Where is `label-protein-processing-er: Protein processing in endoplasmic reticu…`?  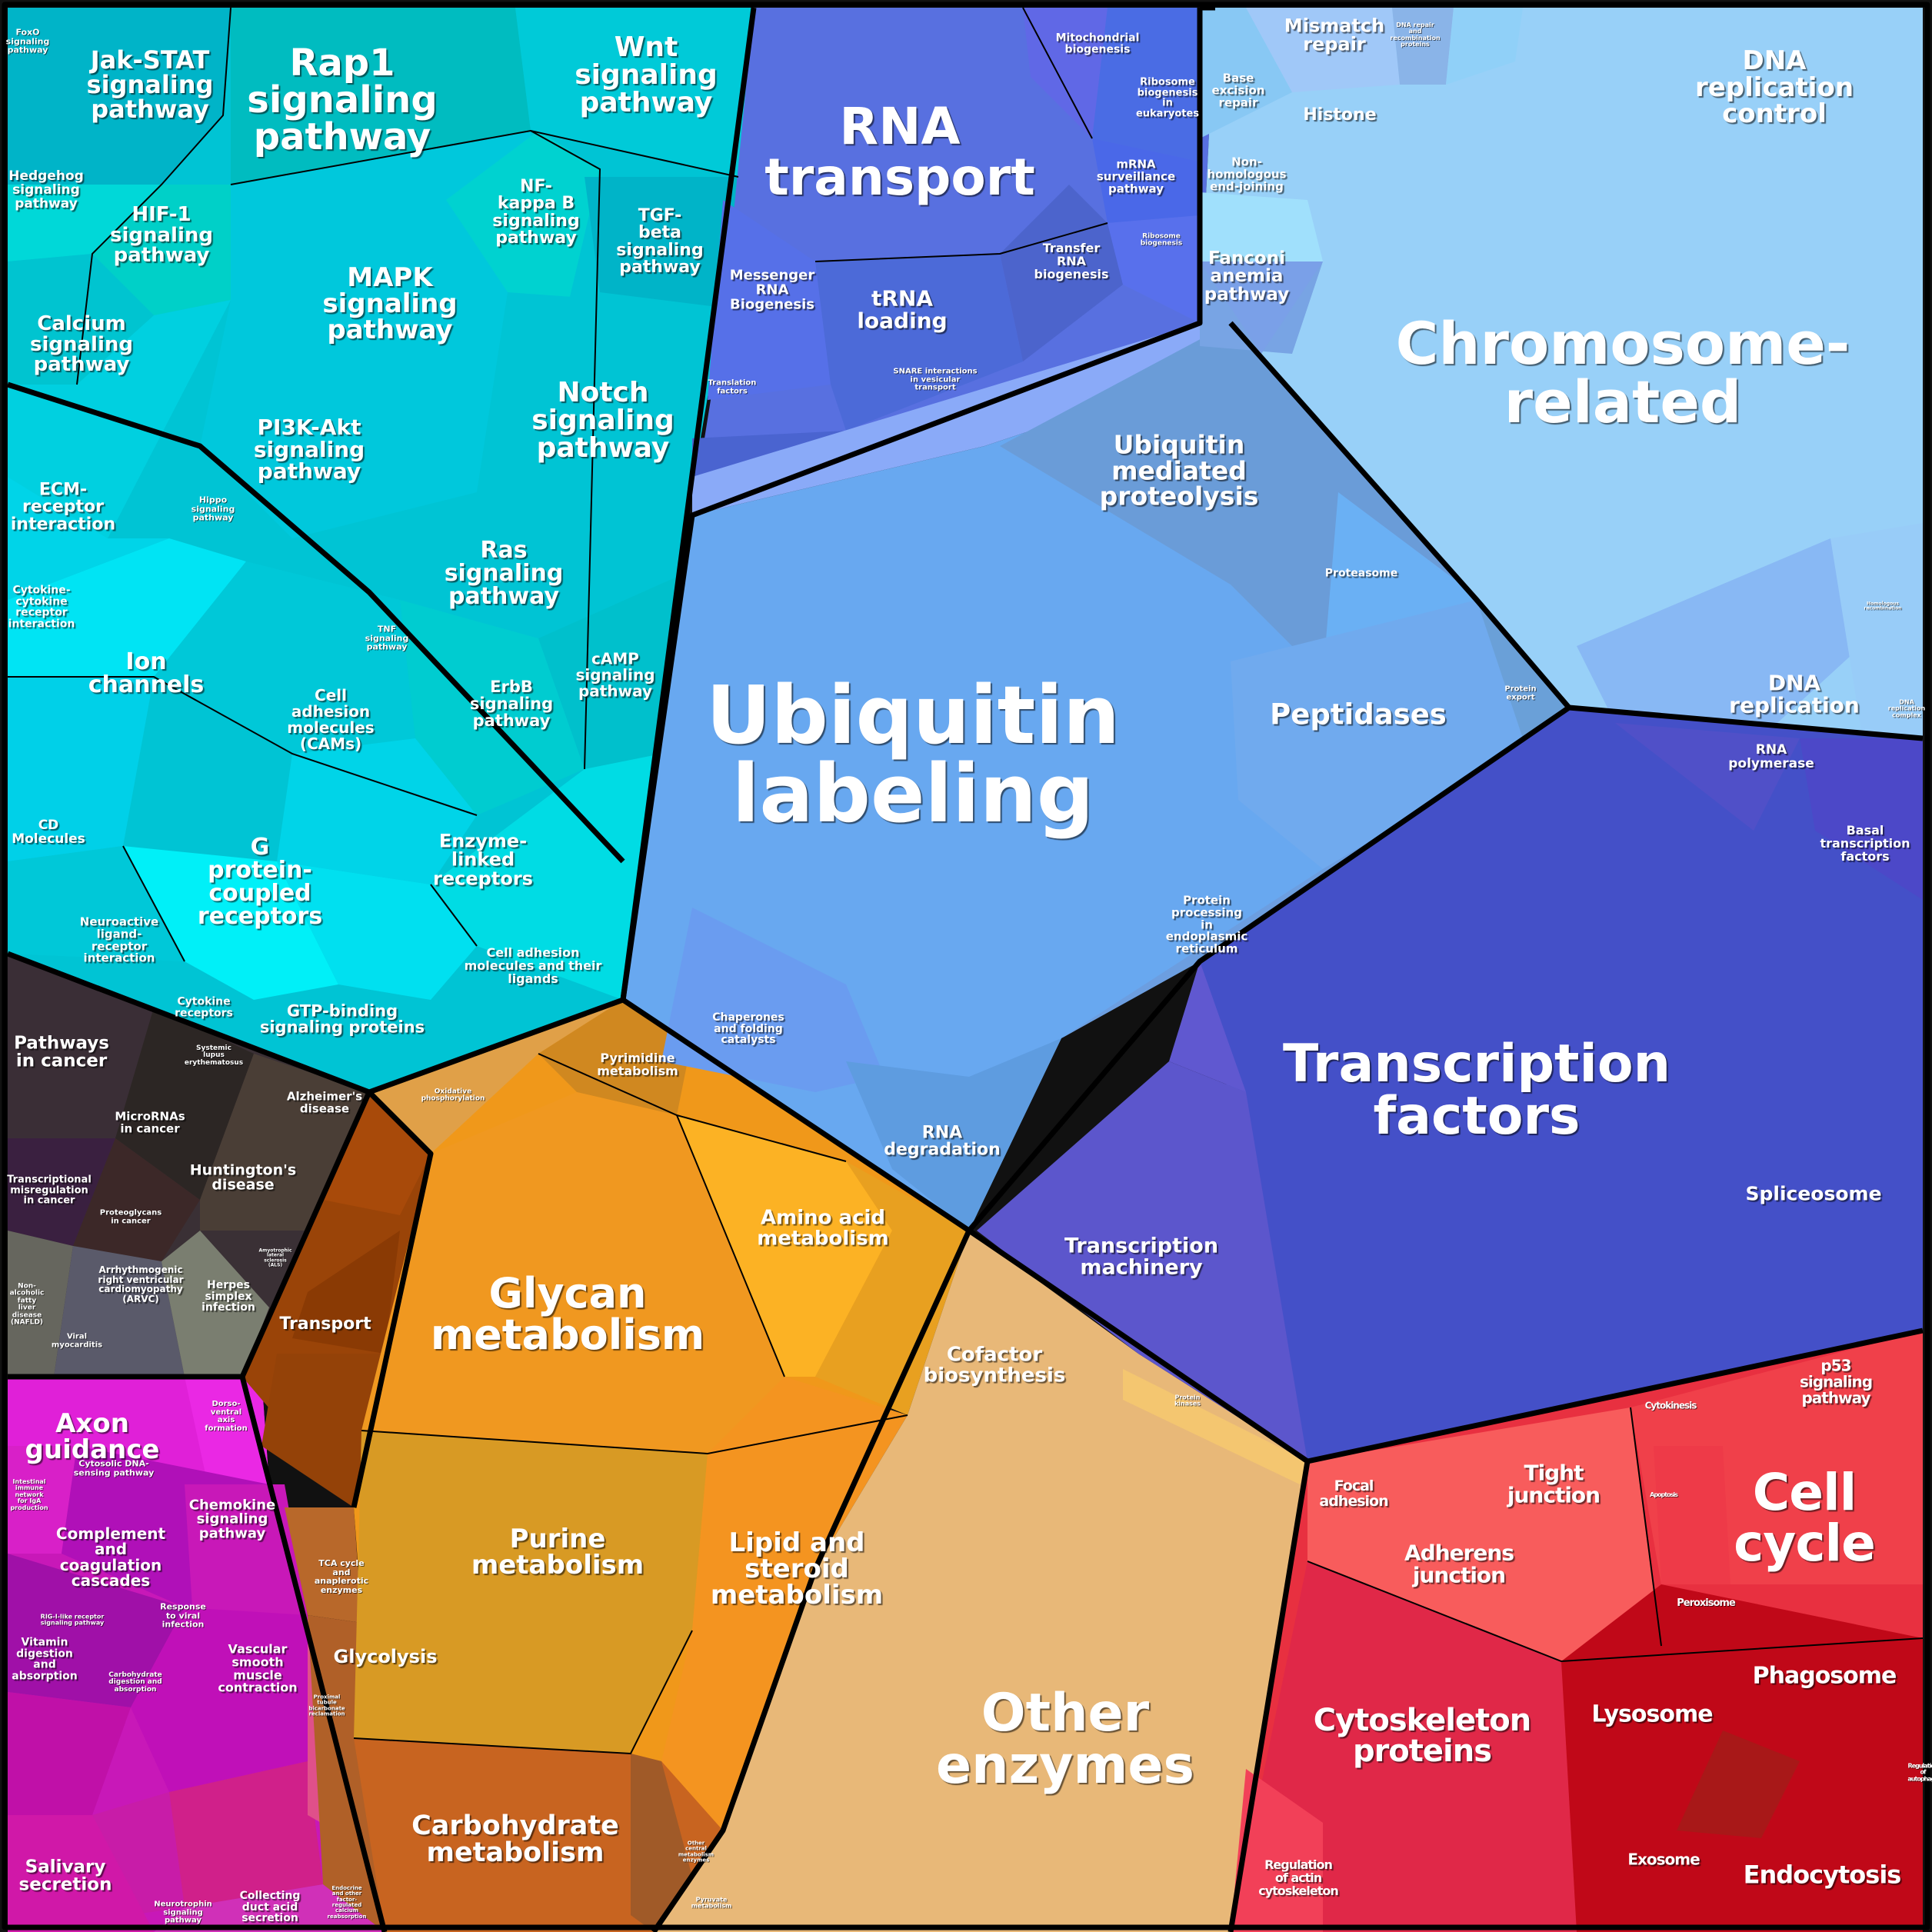
label-protein-processing-er: Protein processing in endoplasmic reticu… is located at coordinates (1206, 924).